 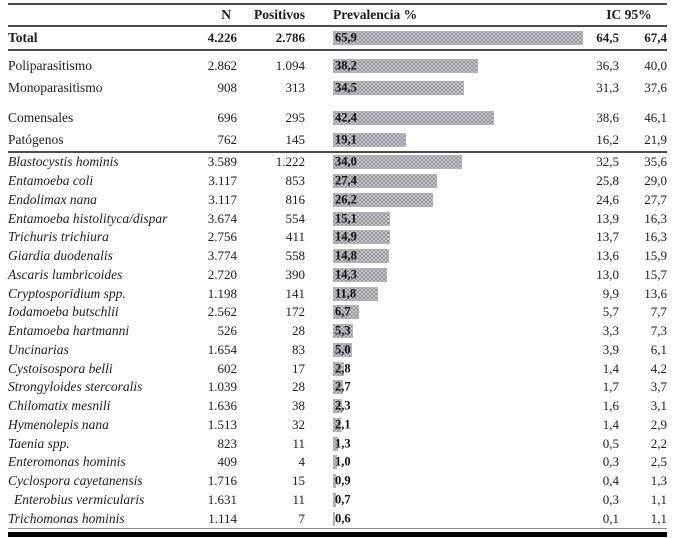 What do you see at coordinates (295, 218) in the screenshot?
I see `positivos-value: 554` at bounding box center [295, 218].